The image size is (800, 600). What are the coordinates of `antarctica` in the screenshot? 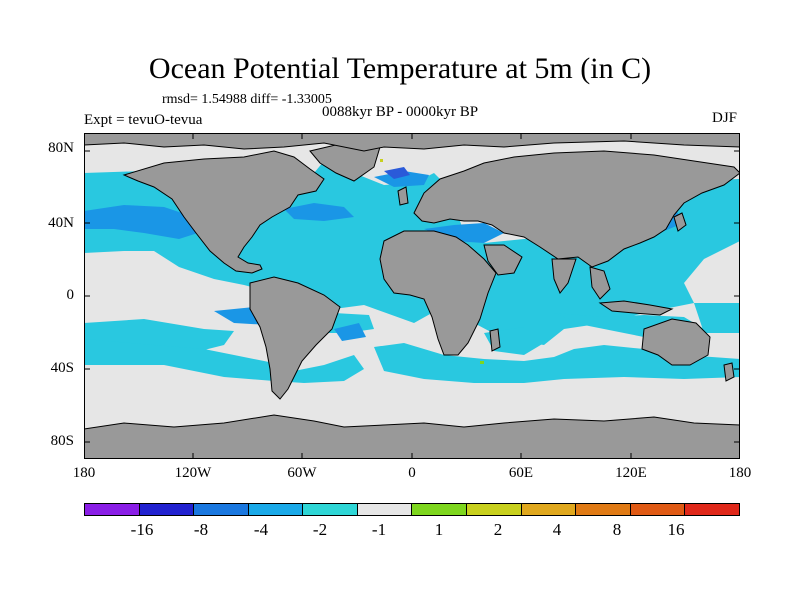 It's located at (412, 436).